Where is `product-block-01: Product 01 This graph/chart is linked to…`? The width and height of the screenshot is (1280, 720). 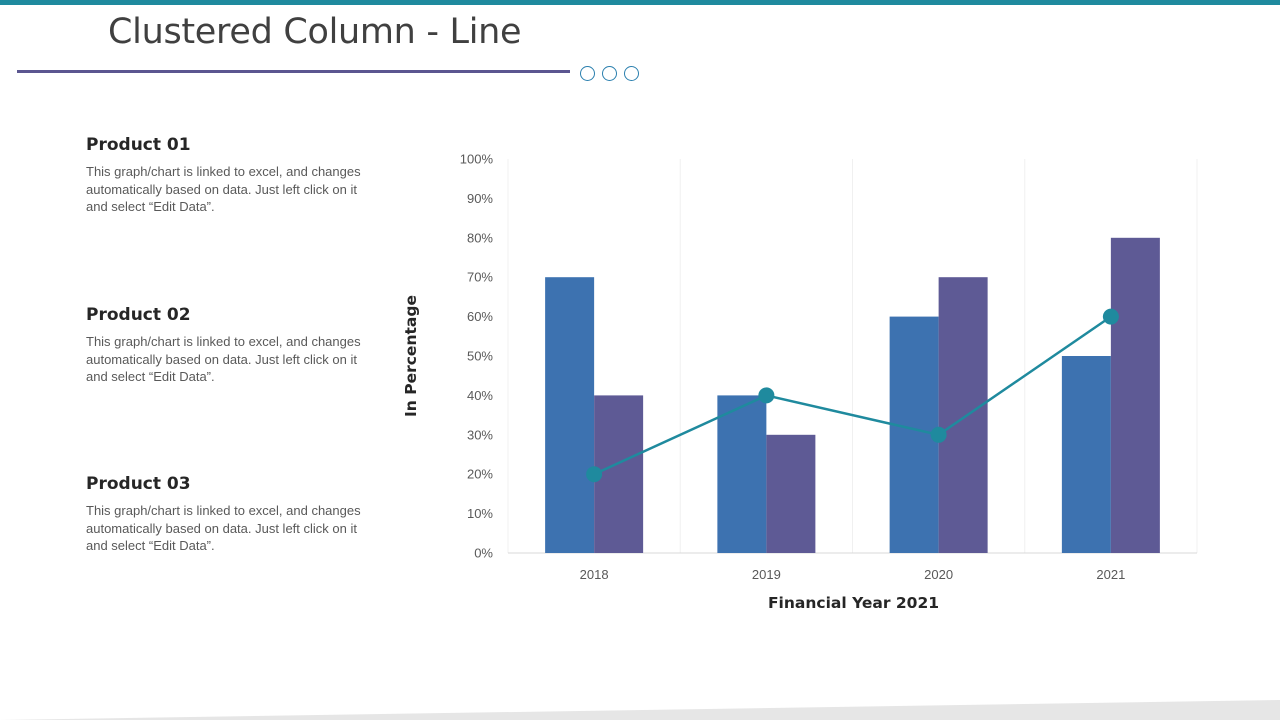
product-block-01: Product 01 This graph/chart is linked to… is located at coordinates (236, 175).